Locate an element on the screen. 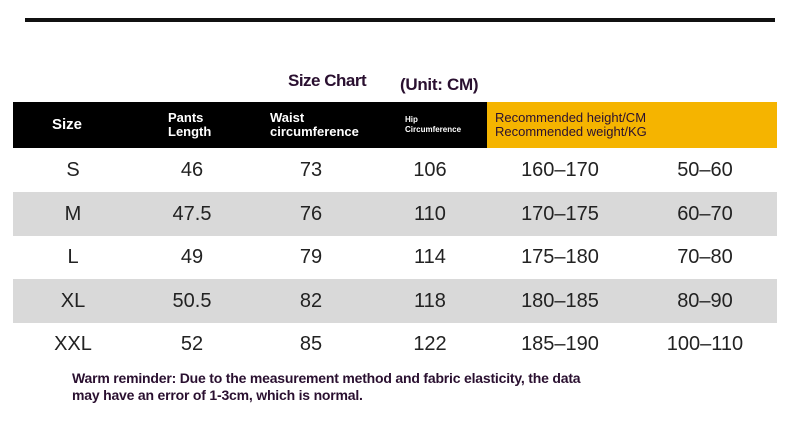  header-cell: Pants Length is located at coordinates (189, 125).